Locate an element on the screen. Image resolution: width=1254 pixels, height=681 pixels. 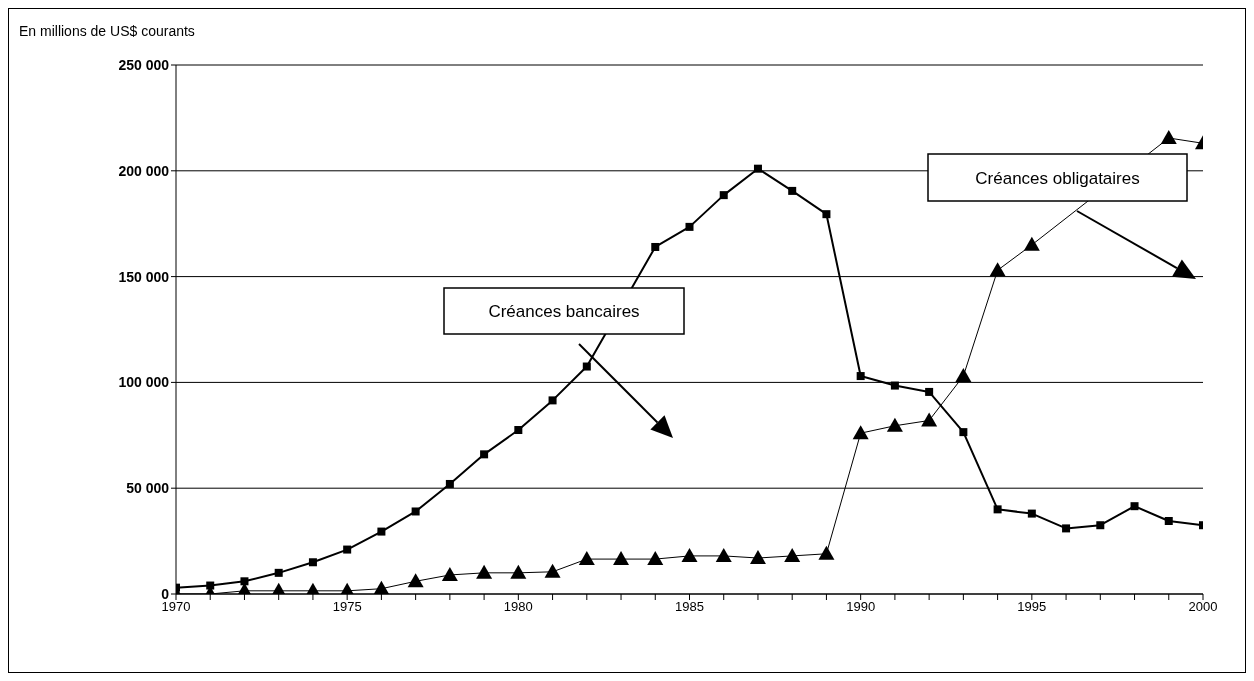
x-tick-label: 1975 is located at coordinates (347, 607).